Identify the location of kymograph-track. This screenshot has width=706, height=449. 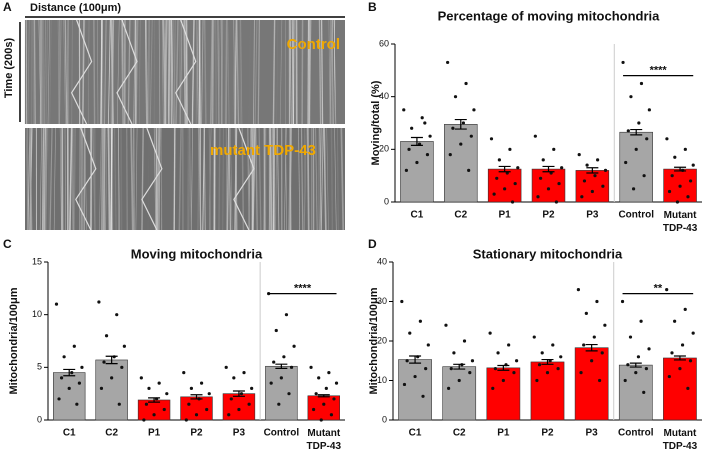
(152, 179).